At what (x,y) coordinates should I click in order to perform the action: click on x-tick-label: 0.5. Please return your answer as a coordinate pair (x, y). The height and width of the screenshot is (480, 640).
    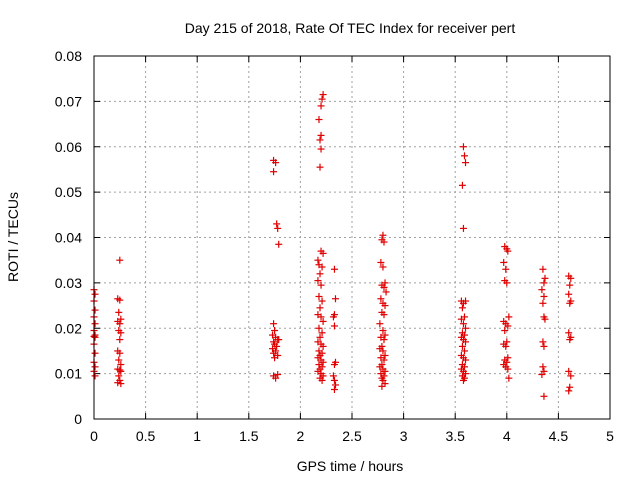
    Looking at the image, I should click on (146, 436).